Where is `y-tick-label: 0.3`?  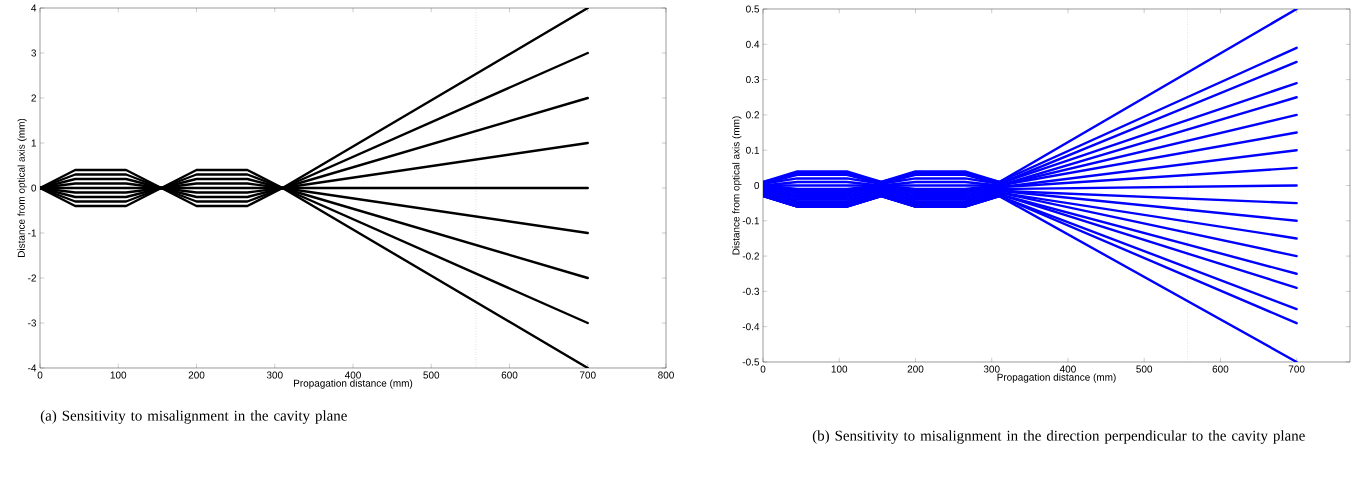 y-tick-label: 0.3 is located at coordinates (753, 80).